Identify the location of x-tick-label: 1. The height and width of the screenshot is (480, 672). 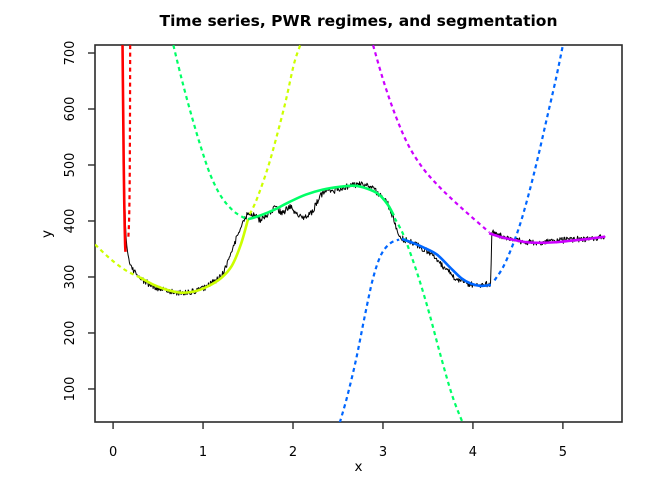
(203, 452).